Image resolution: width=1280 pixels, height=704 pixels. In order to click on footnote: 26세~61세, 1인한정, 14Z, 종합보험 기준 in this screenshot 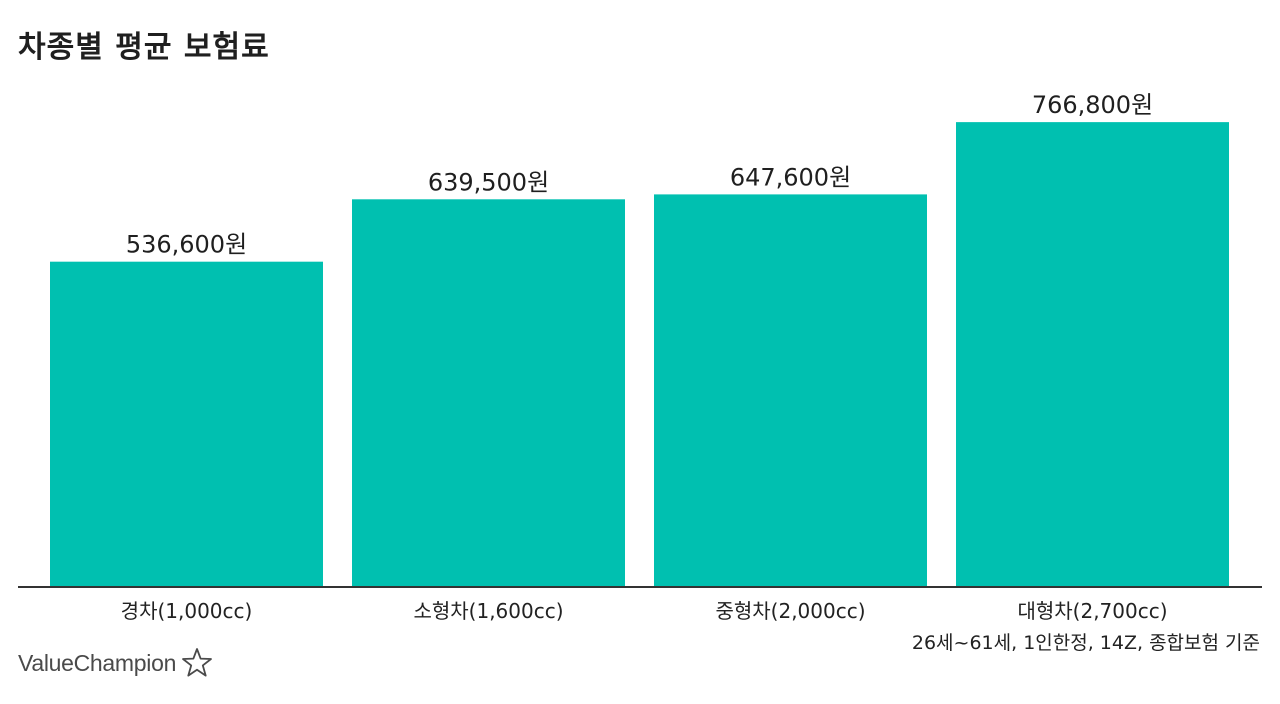, I will do `click(1085, 643)`.